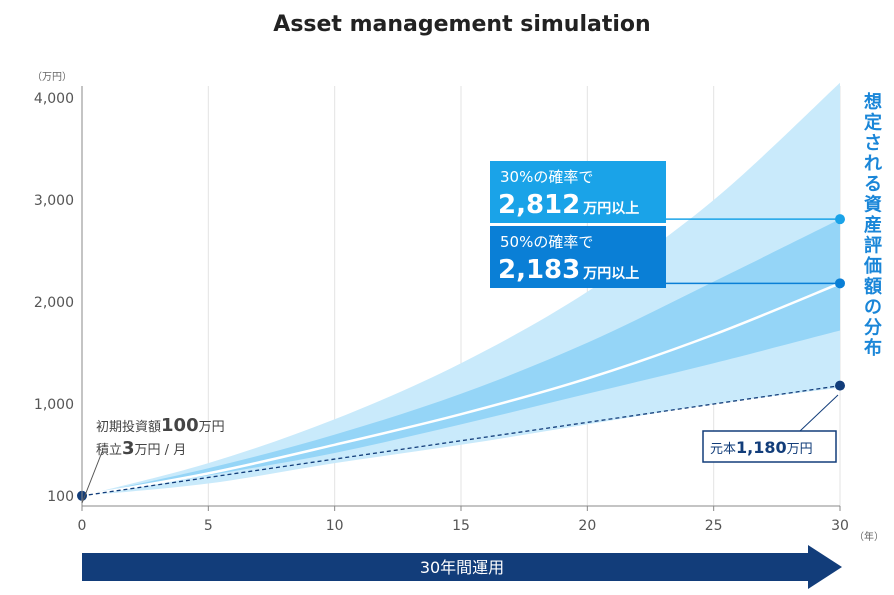 This screenshot has height=595, width=894. I want to click on vertical-label-char: 資, so click(873, 205).